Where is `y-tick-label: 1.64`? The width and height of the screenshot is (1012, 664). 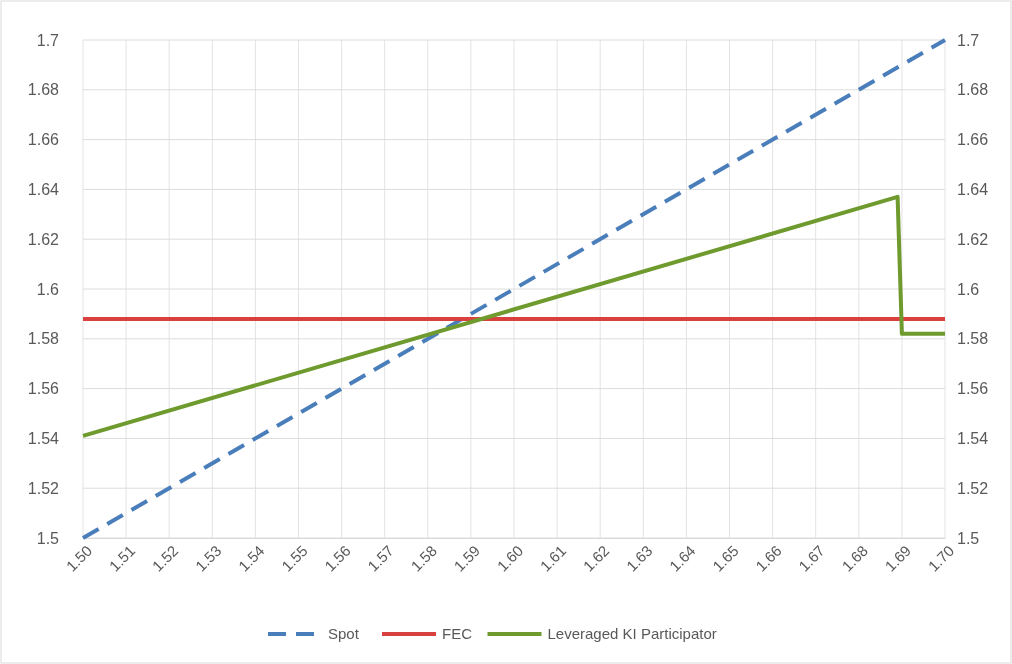 y-tick-label: 1.64 is located at coordinates (43, 190).